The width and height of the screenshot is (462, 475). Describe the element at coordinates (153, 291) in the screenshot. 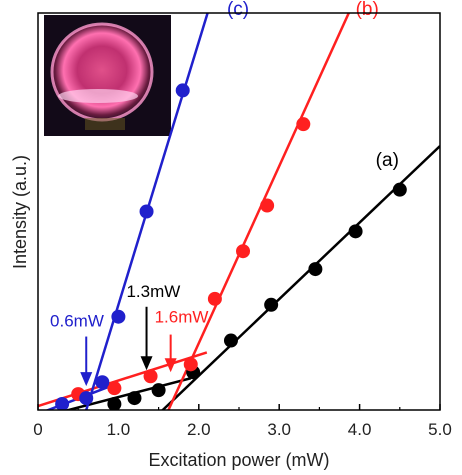

I see `threshold-label-1: 1.3mW` at that location.